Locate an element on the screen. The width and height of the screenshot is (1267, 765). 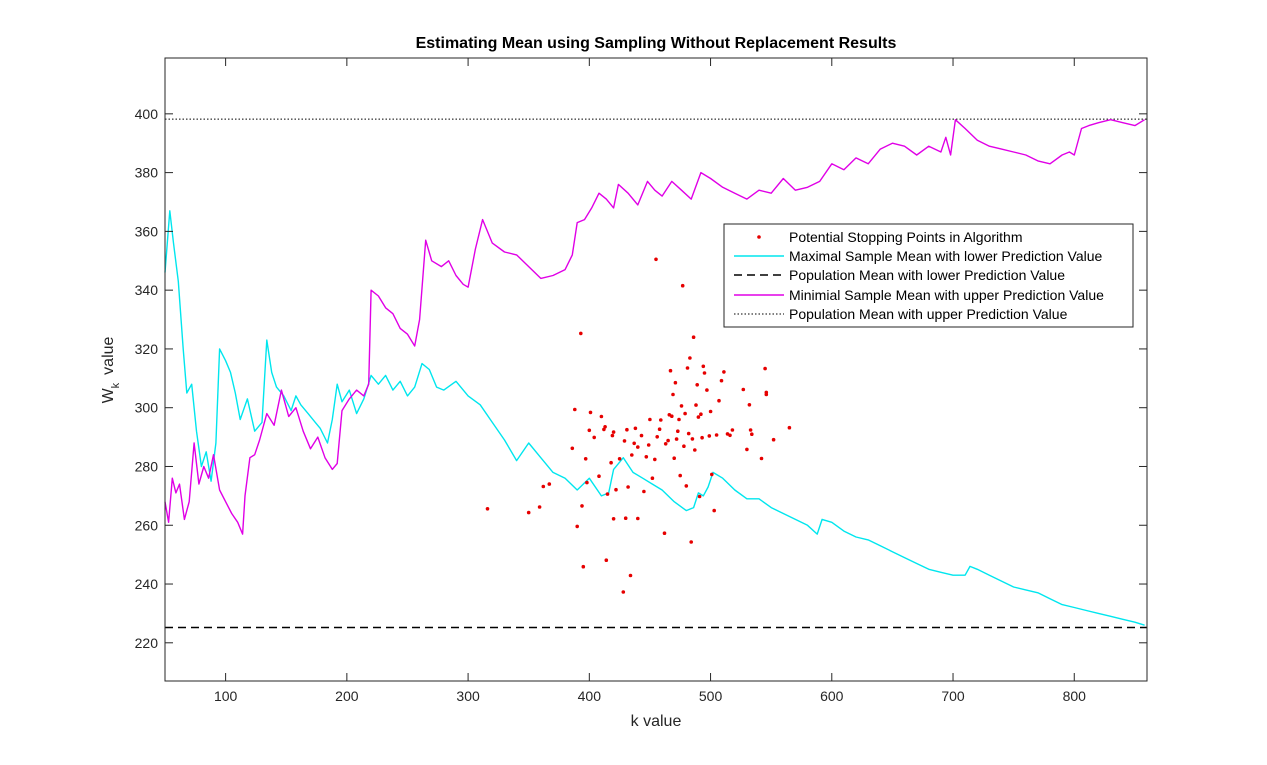
y-tick-label-9: 400 is located at coordinates (147, 114).